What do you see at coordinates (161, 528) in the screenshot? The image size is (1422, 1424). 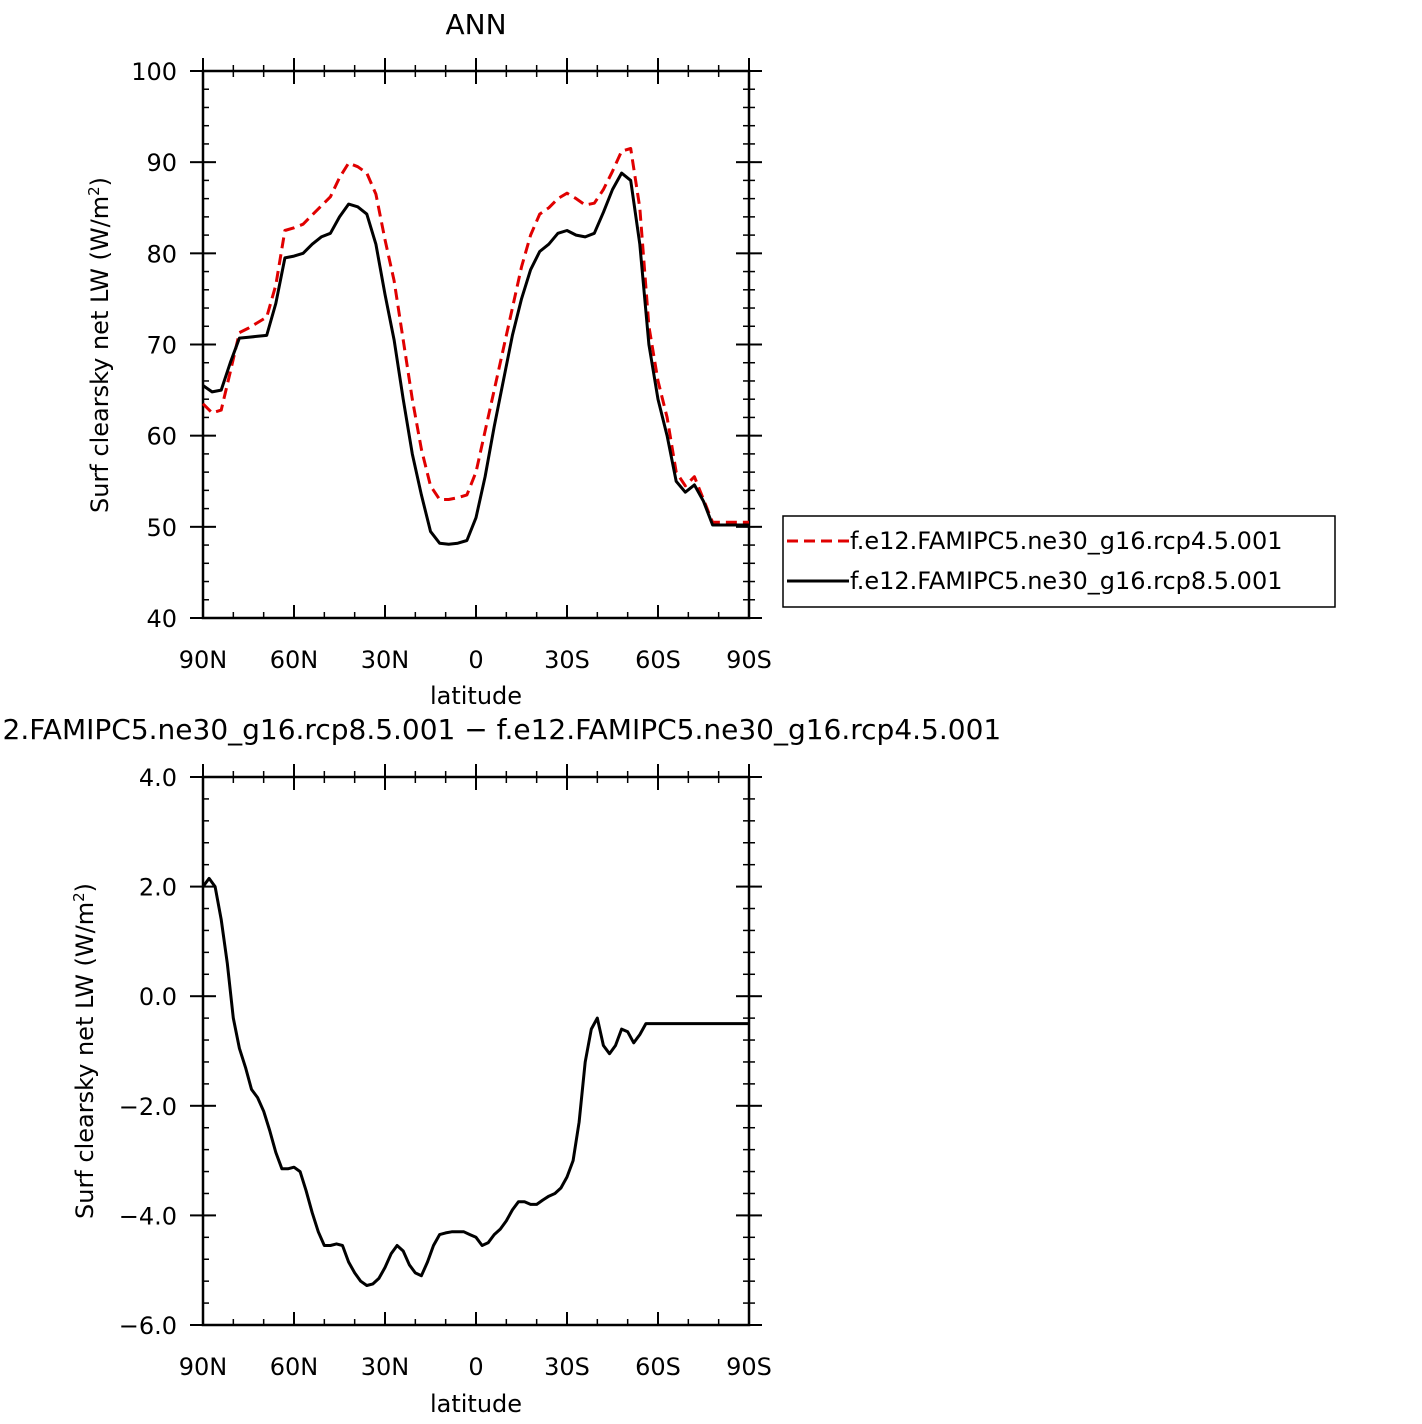 I see `y-tick-label: 50` at bounding box center [161, 528].